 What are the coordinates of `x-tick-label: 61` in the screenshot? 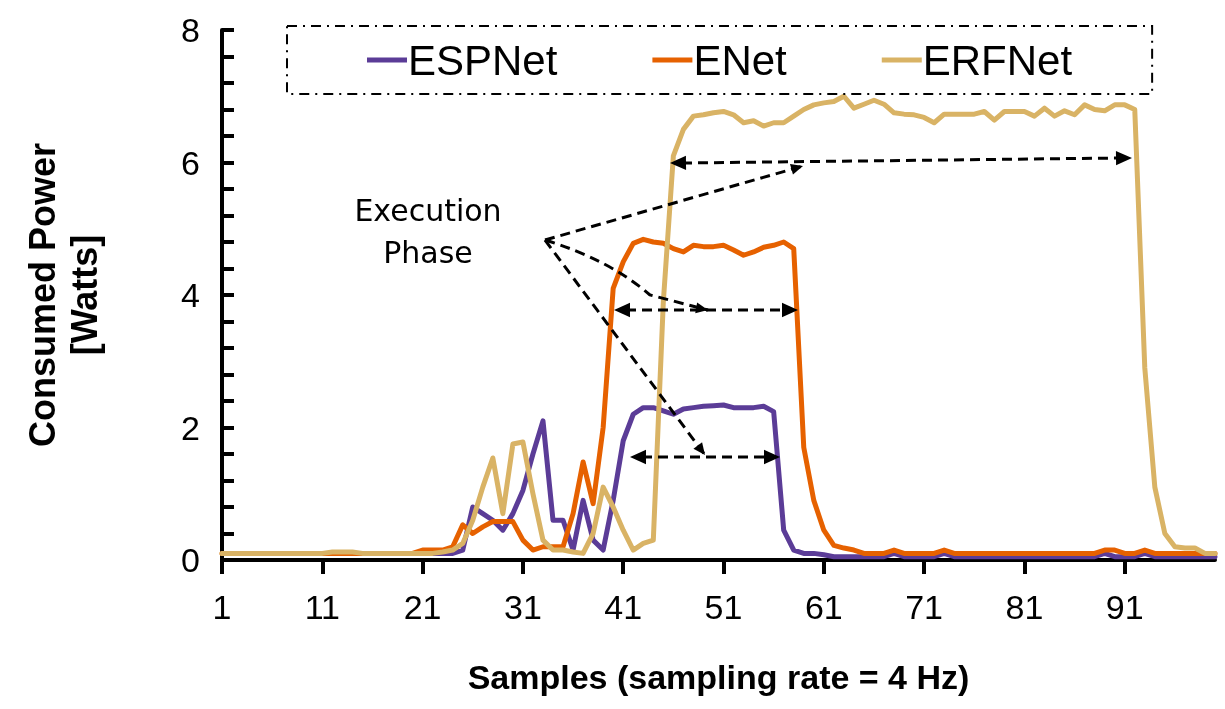 It's located at (823, 607).